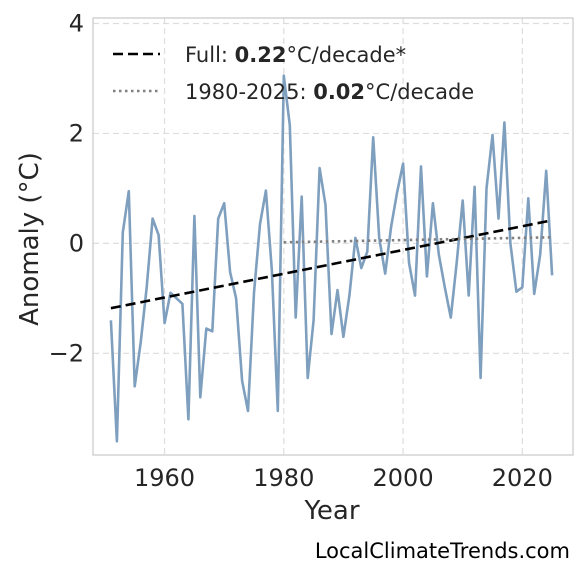  I want to click on y-tick-label-0: 4, so click(76, 23).